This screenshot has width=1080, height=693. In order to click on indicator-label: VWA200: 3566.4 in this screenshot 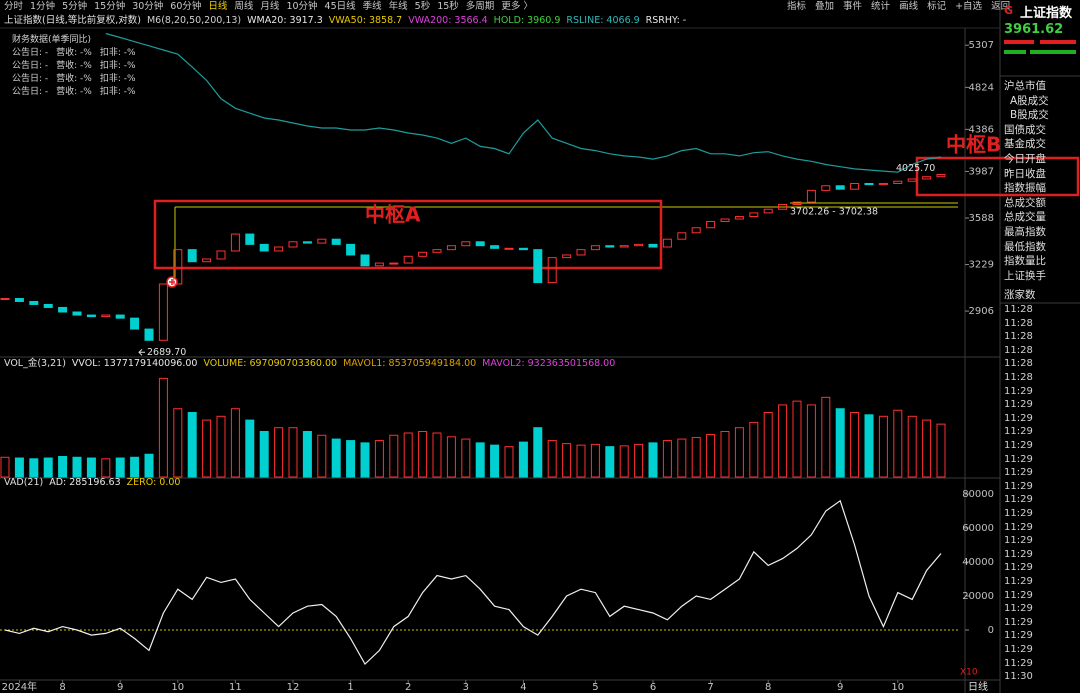, I will do `click(448, 20)`.